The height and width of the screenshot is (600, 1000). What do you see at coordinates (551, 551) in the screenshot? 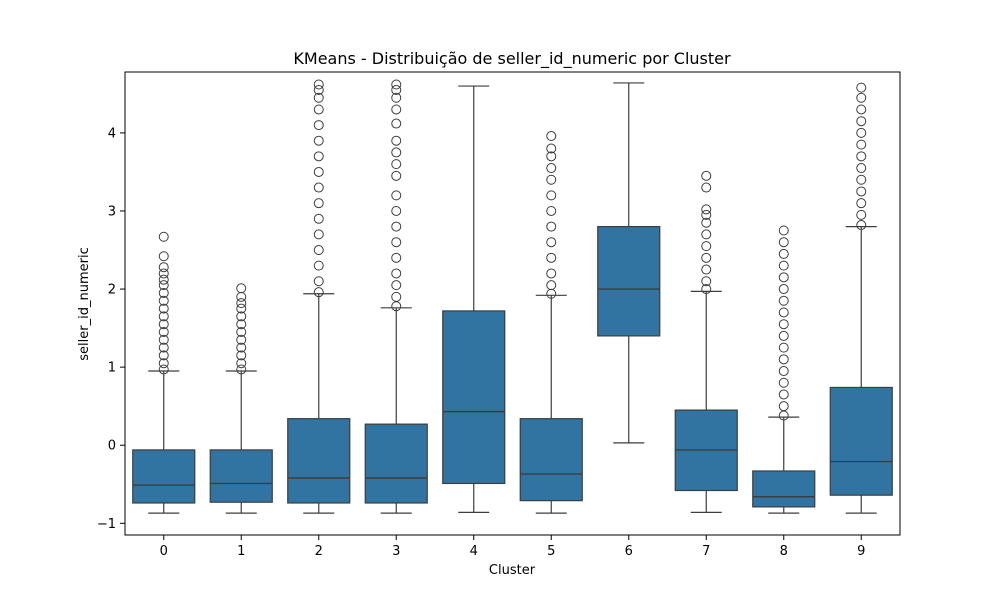
I see `x-tick-label-5: 5` at bounding box center [551, 551].